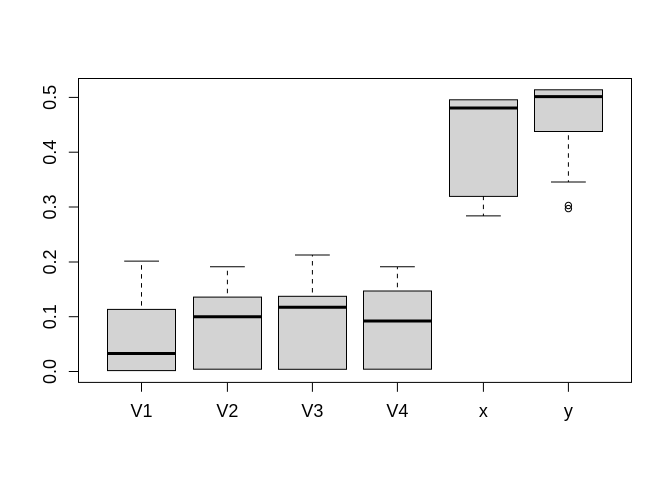 This screenshot has height=480, width=672. What do you see at coordinates (397, 411) in the screenshot?
I see `svg-text: V4` at bounding box center [397, 411].